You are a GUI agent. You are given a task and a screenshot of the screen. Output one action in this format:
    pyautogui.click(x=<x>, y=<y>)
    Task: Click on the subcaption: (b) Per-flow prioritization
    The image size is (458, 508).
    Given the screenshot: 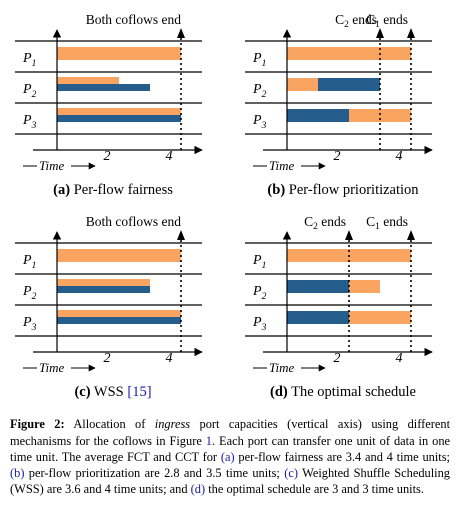 What is the action you would take?
    pyautogui.click(x=343, y=190)
    